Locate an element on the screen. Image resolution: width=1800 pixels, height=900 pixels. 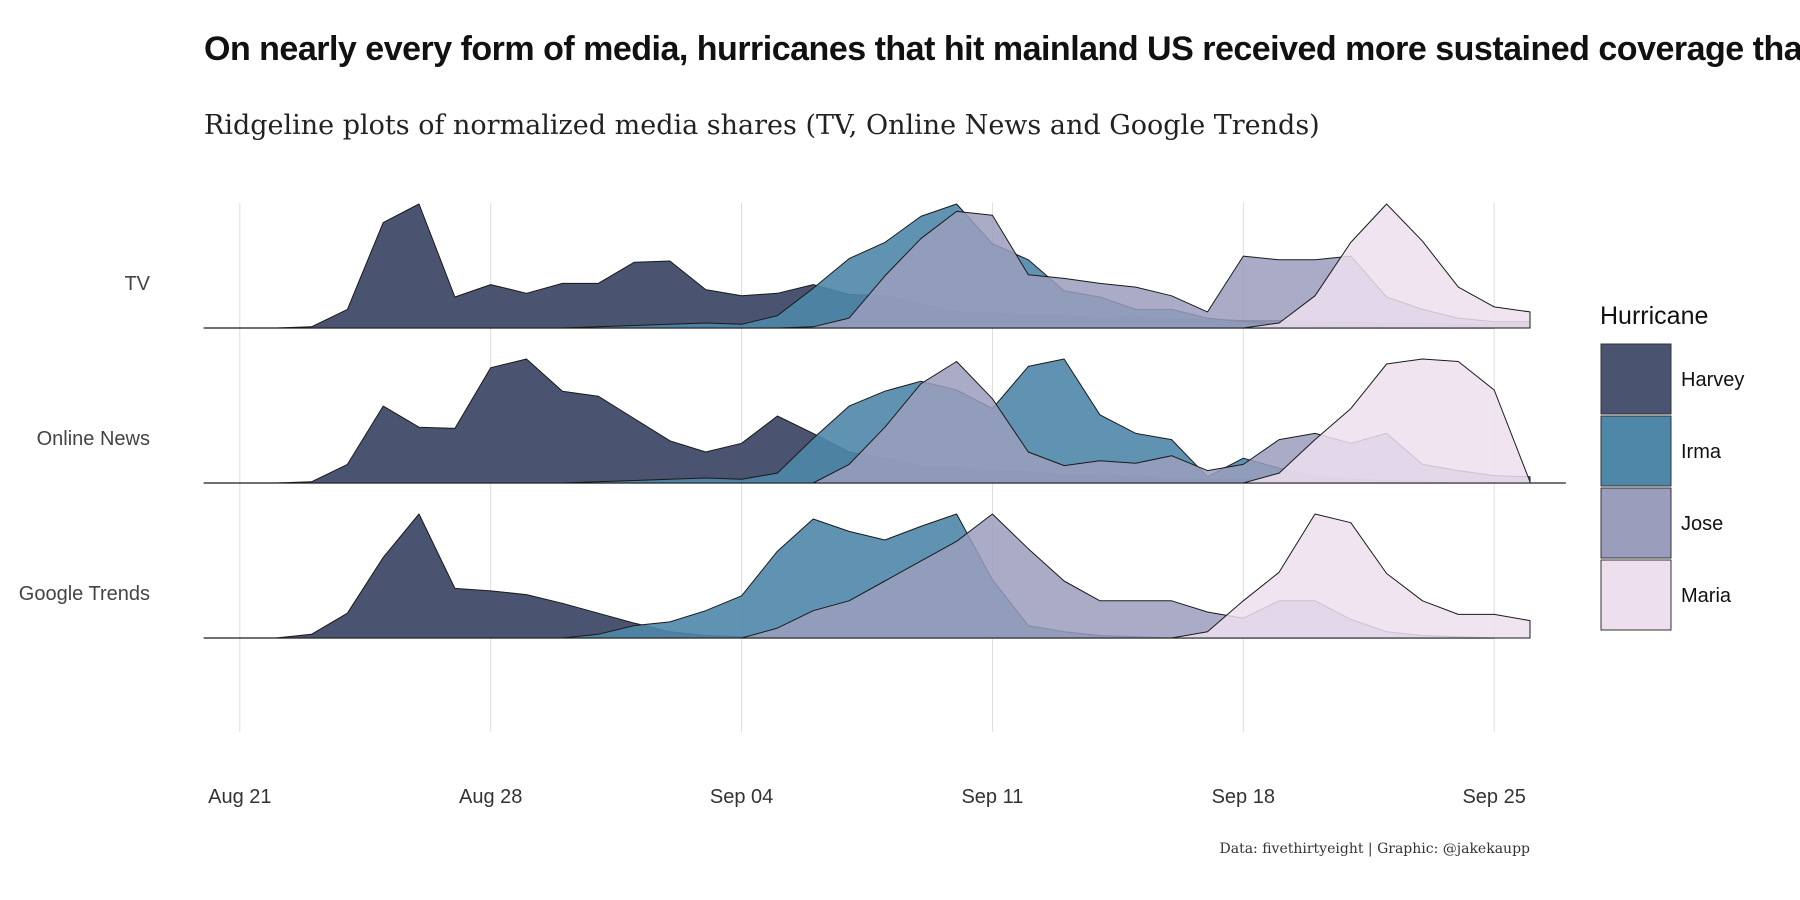
legend-label: Jose is located at coordinates (1702, 524).